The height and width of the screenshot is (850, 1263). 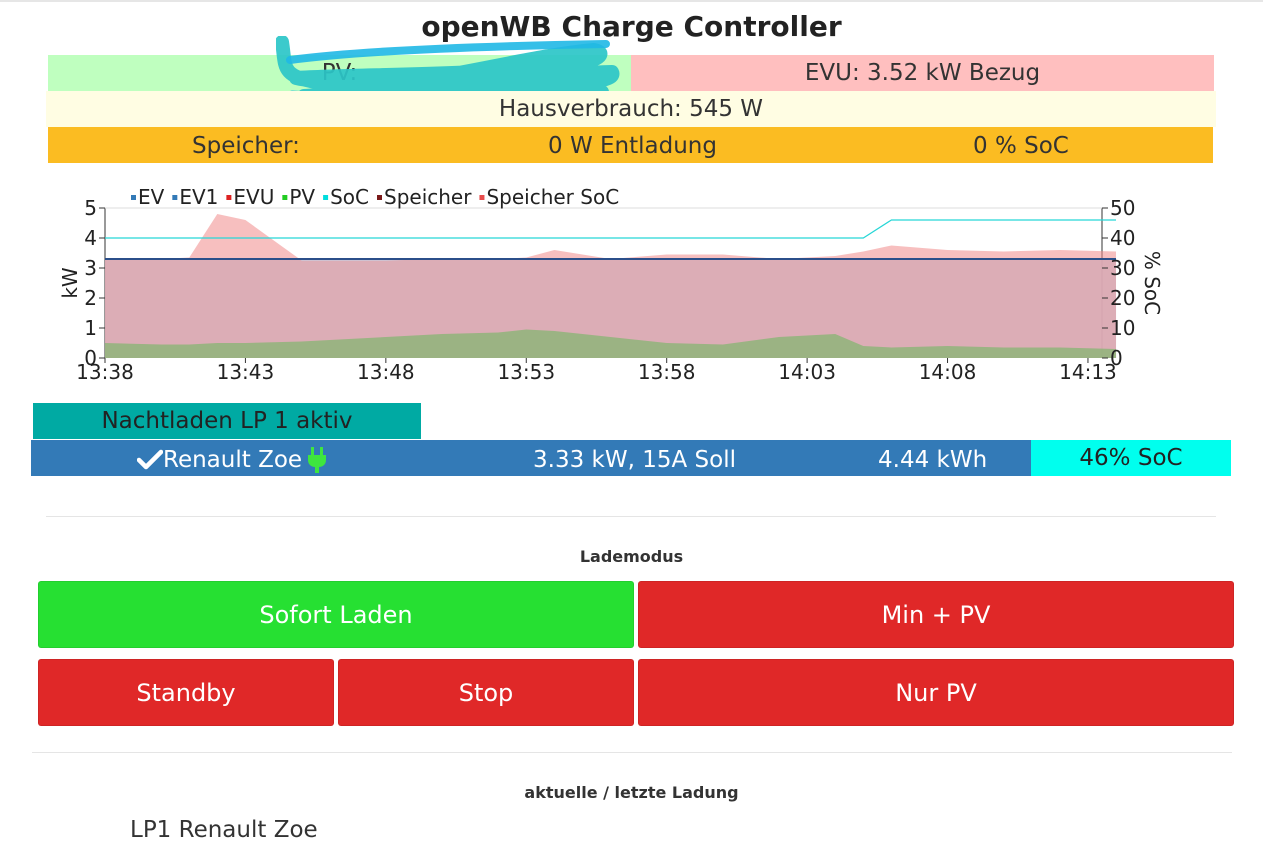 What do you see at coordinates (631, 26) in the screenshot?
I see `page-title: openWB Charge Controller` at bounding box center [631, 26].